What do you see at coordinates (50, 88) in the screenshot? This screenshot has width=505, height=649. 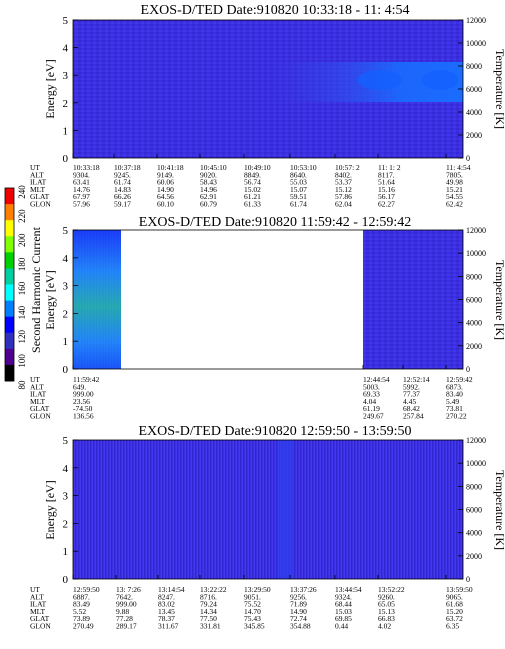 I see `panel-1-ylabel: Energy [eV]` at bounding box center [50, 88].